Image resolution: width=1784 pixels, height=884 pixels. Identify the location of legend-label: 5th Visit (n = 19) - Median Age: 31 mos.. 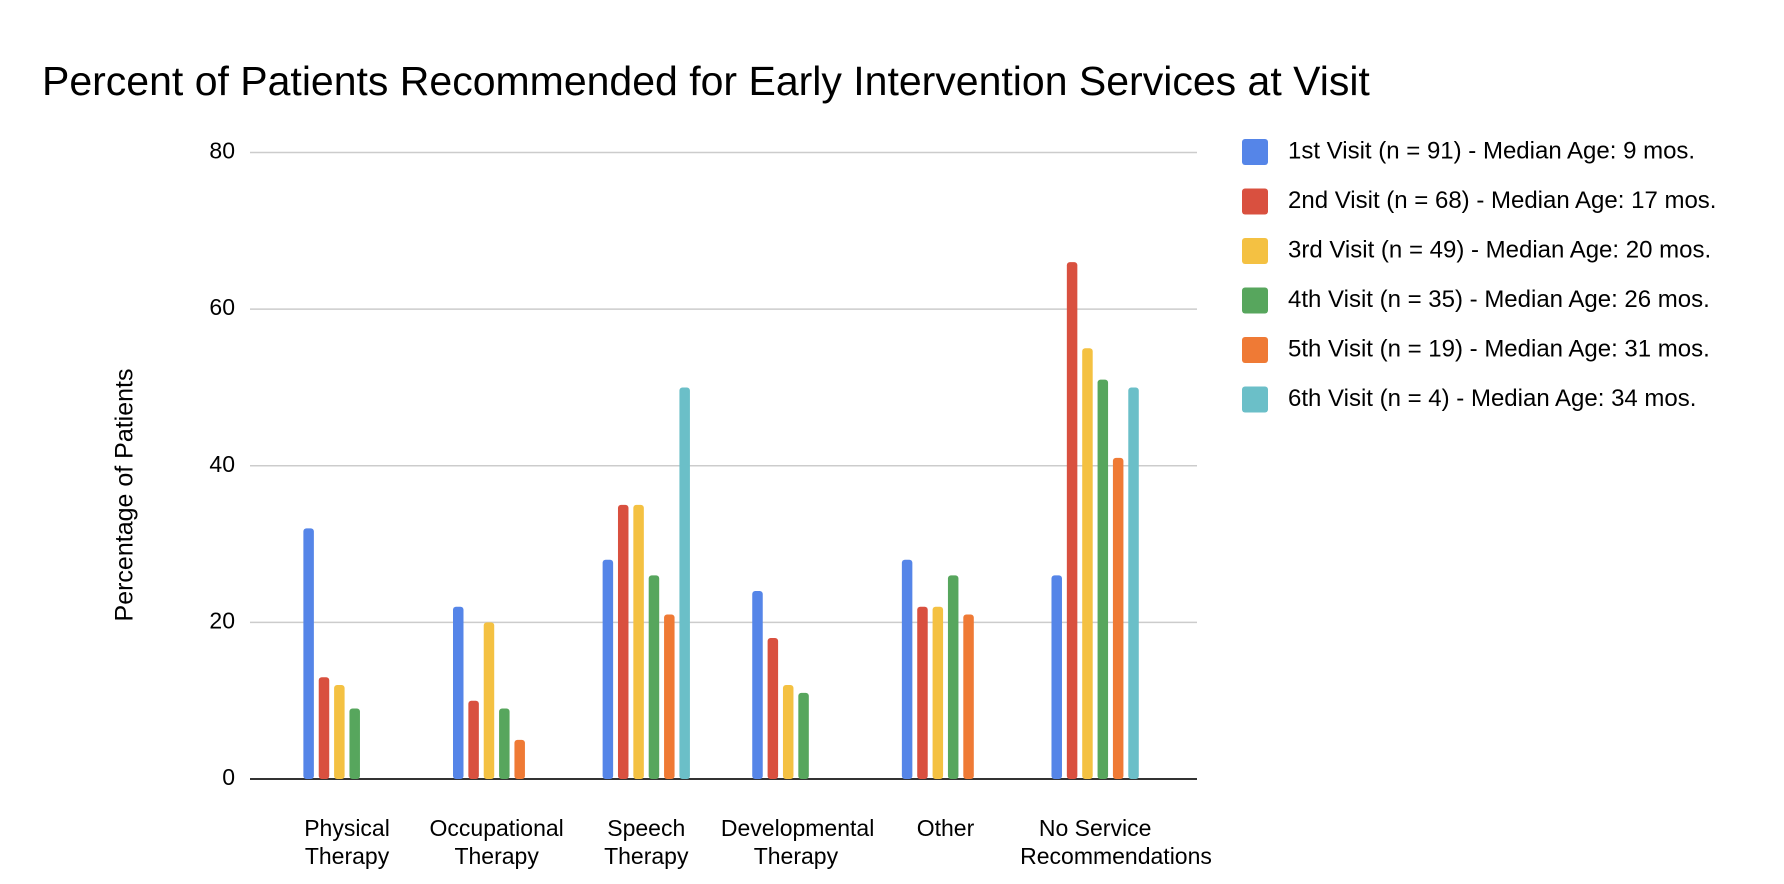
(1499, 348).